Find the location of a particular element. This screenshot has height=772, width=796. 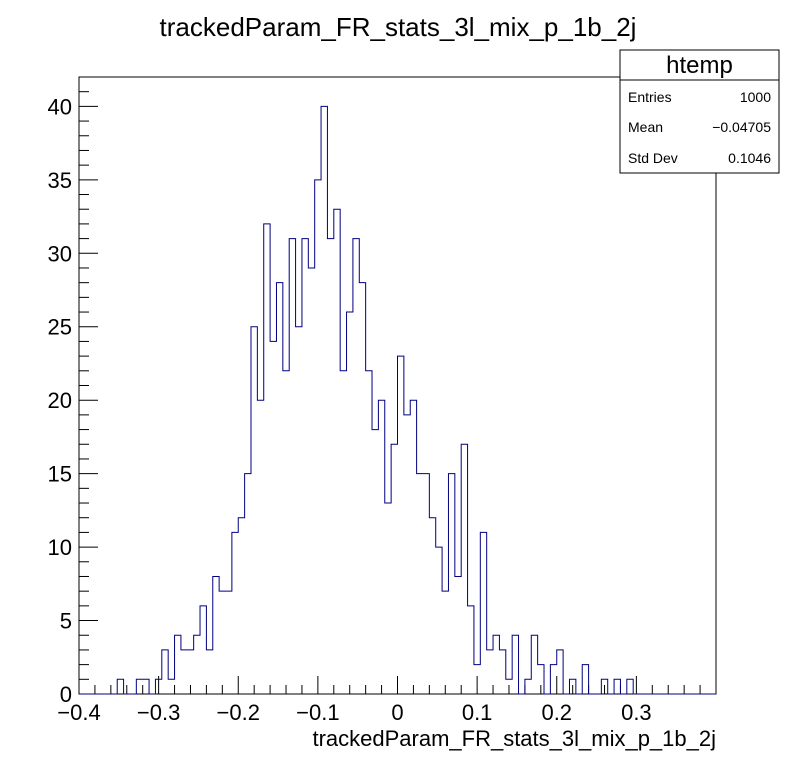

y-tick-label: 25 is located at coordinates (60, 327).